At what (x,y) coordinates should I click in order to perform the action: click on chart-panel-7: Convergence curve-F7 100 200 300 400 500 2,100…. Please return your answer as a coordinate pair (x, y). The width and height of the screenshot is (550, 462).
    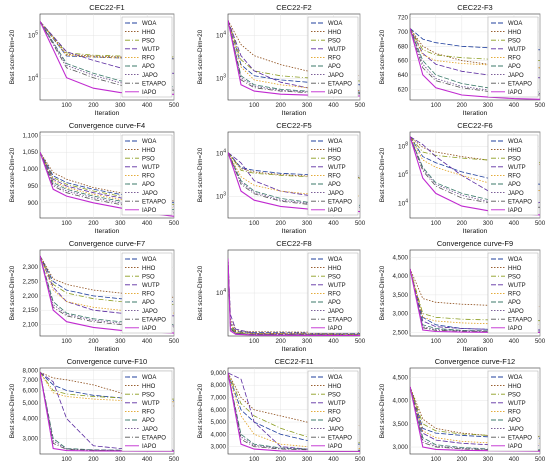
    Looking at the image, I should click on (94, 296).